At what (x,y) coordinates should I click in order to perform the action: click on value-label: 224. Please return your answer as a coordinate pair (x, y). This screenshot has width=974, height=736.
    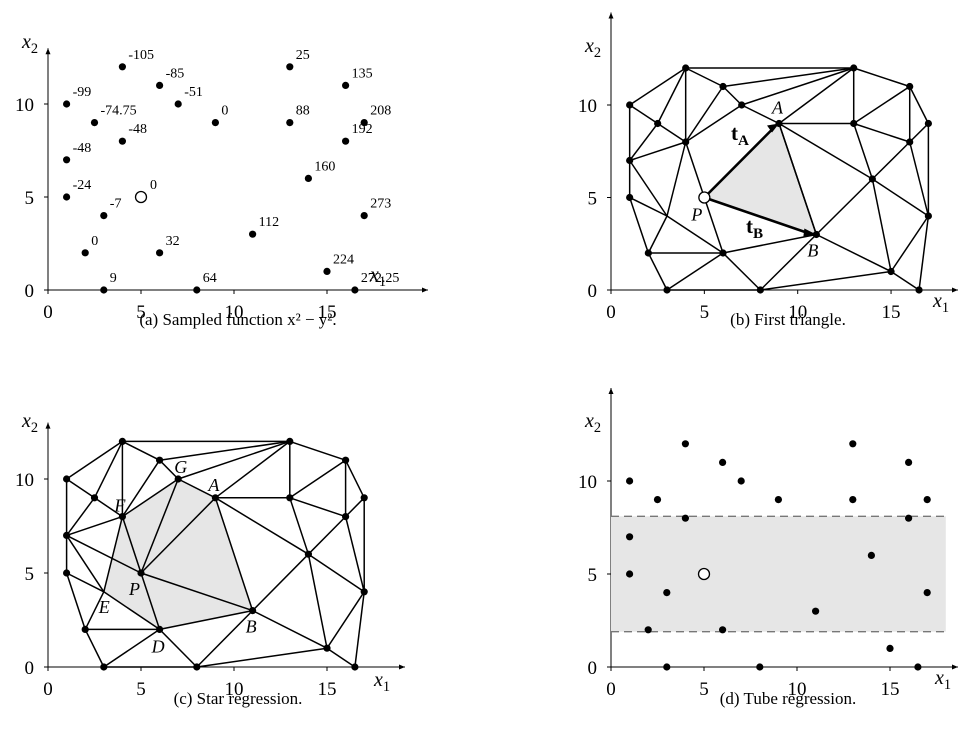
    Looking at the image, I should click on (343, 259).